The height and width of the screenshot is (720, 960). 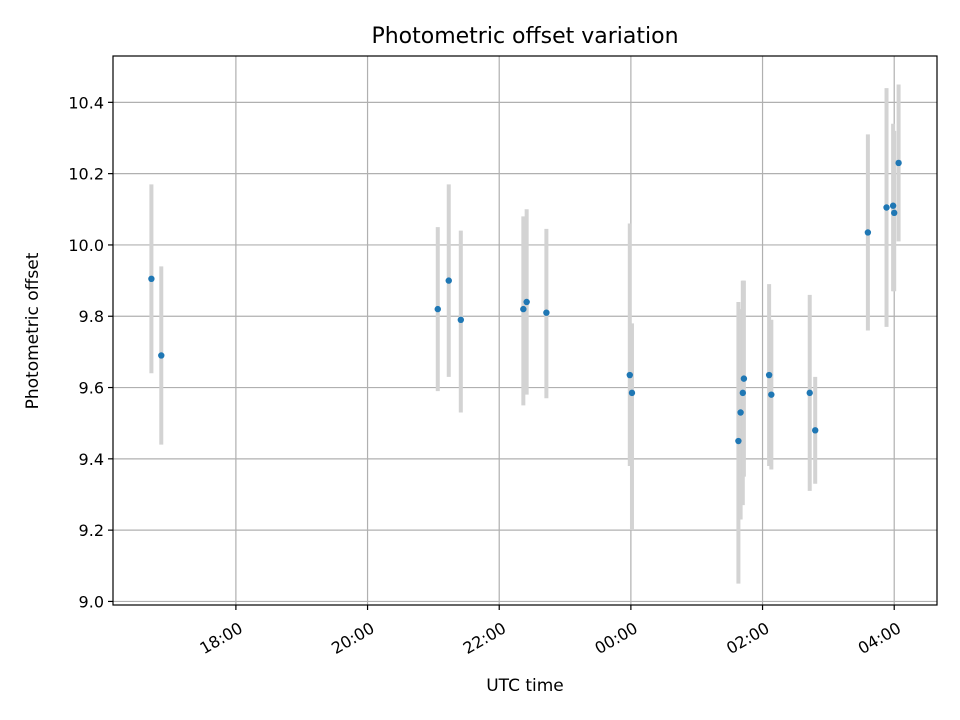 What do you see at coordinates (86, 102) in the screenshot?
I see `y-tick-label: 10.4` at bounding box center [86, 102].